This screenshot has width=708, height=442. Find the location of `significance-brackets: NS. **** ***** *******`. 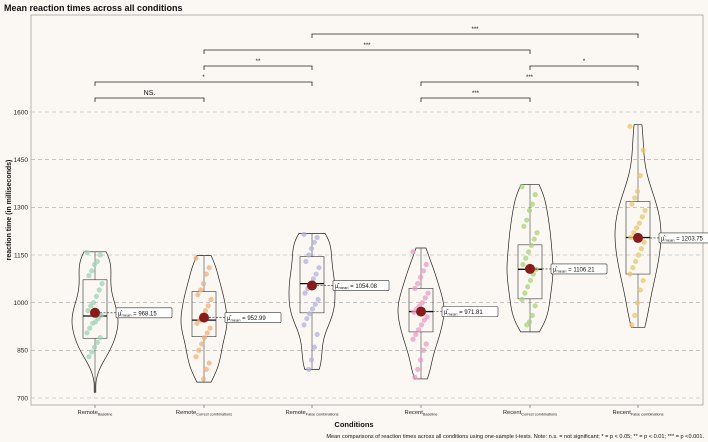

significance-brackets: NS. **** ***** ******* is located at coordinates (366, 64).